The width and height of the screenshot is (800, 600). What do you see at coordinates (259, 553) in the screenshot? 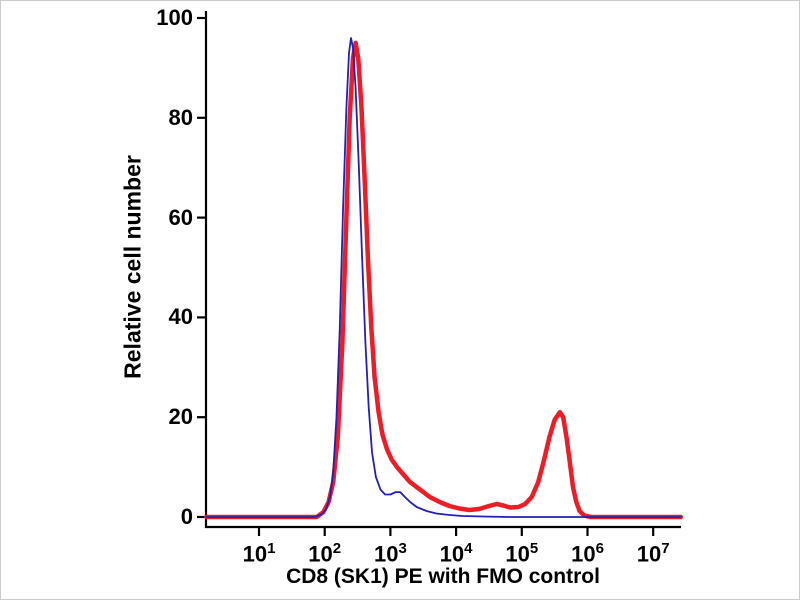
I see `x-tick-label: 10¹` at bounding box center [259, 553].